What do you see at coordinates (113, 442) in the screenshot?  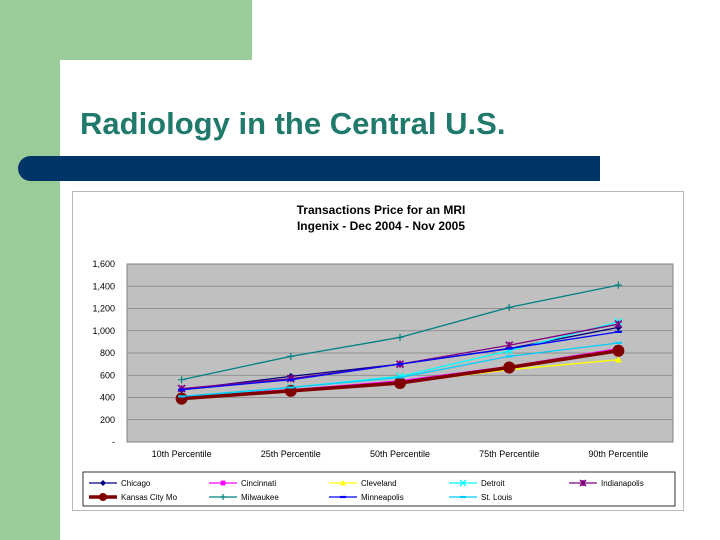 I see `y-tick-label: -` at bounding box center [113, 442].